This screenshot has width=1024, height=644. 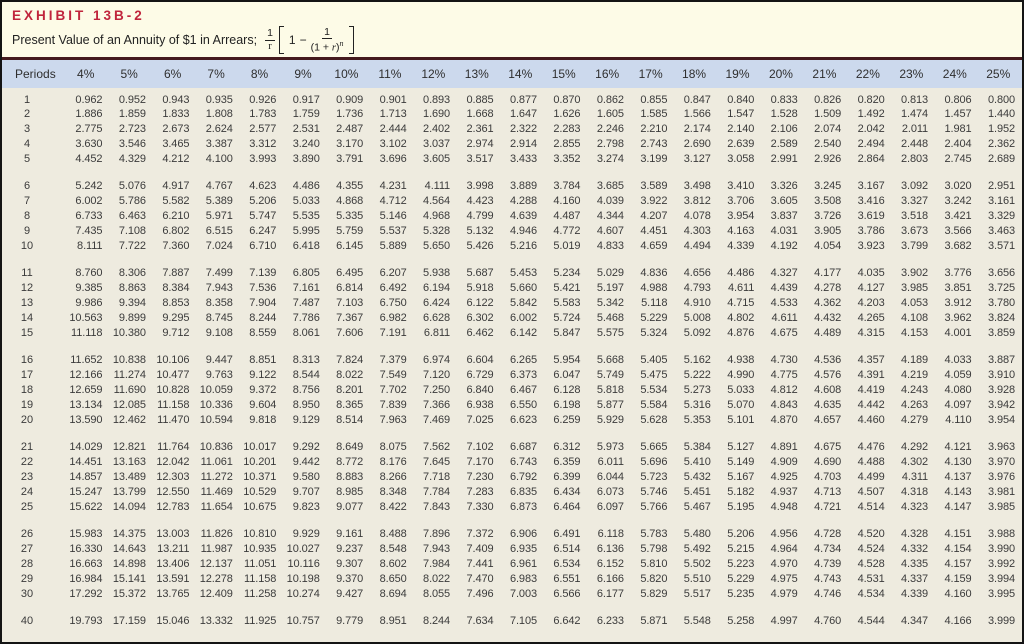 I want to click on pv-factor-cell: 4.524, so click(x=871, y=548).